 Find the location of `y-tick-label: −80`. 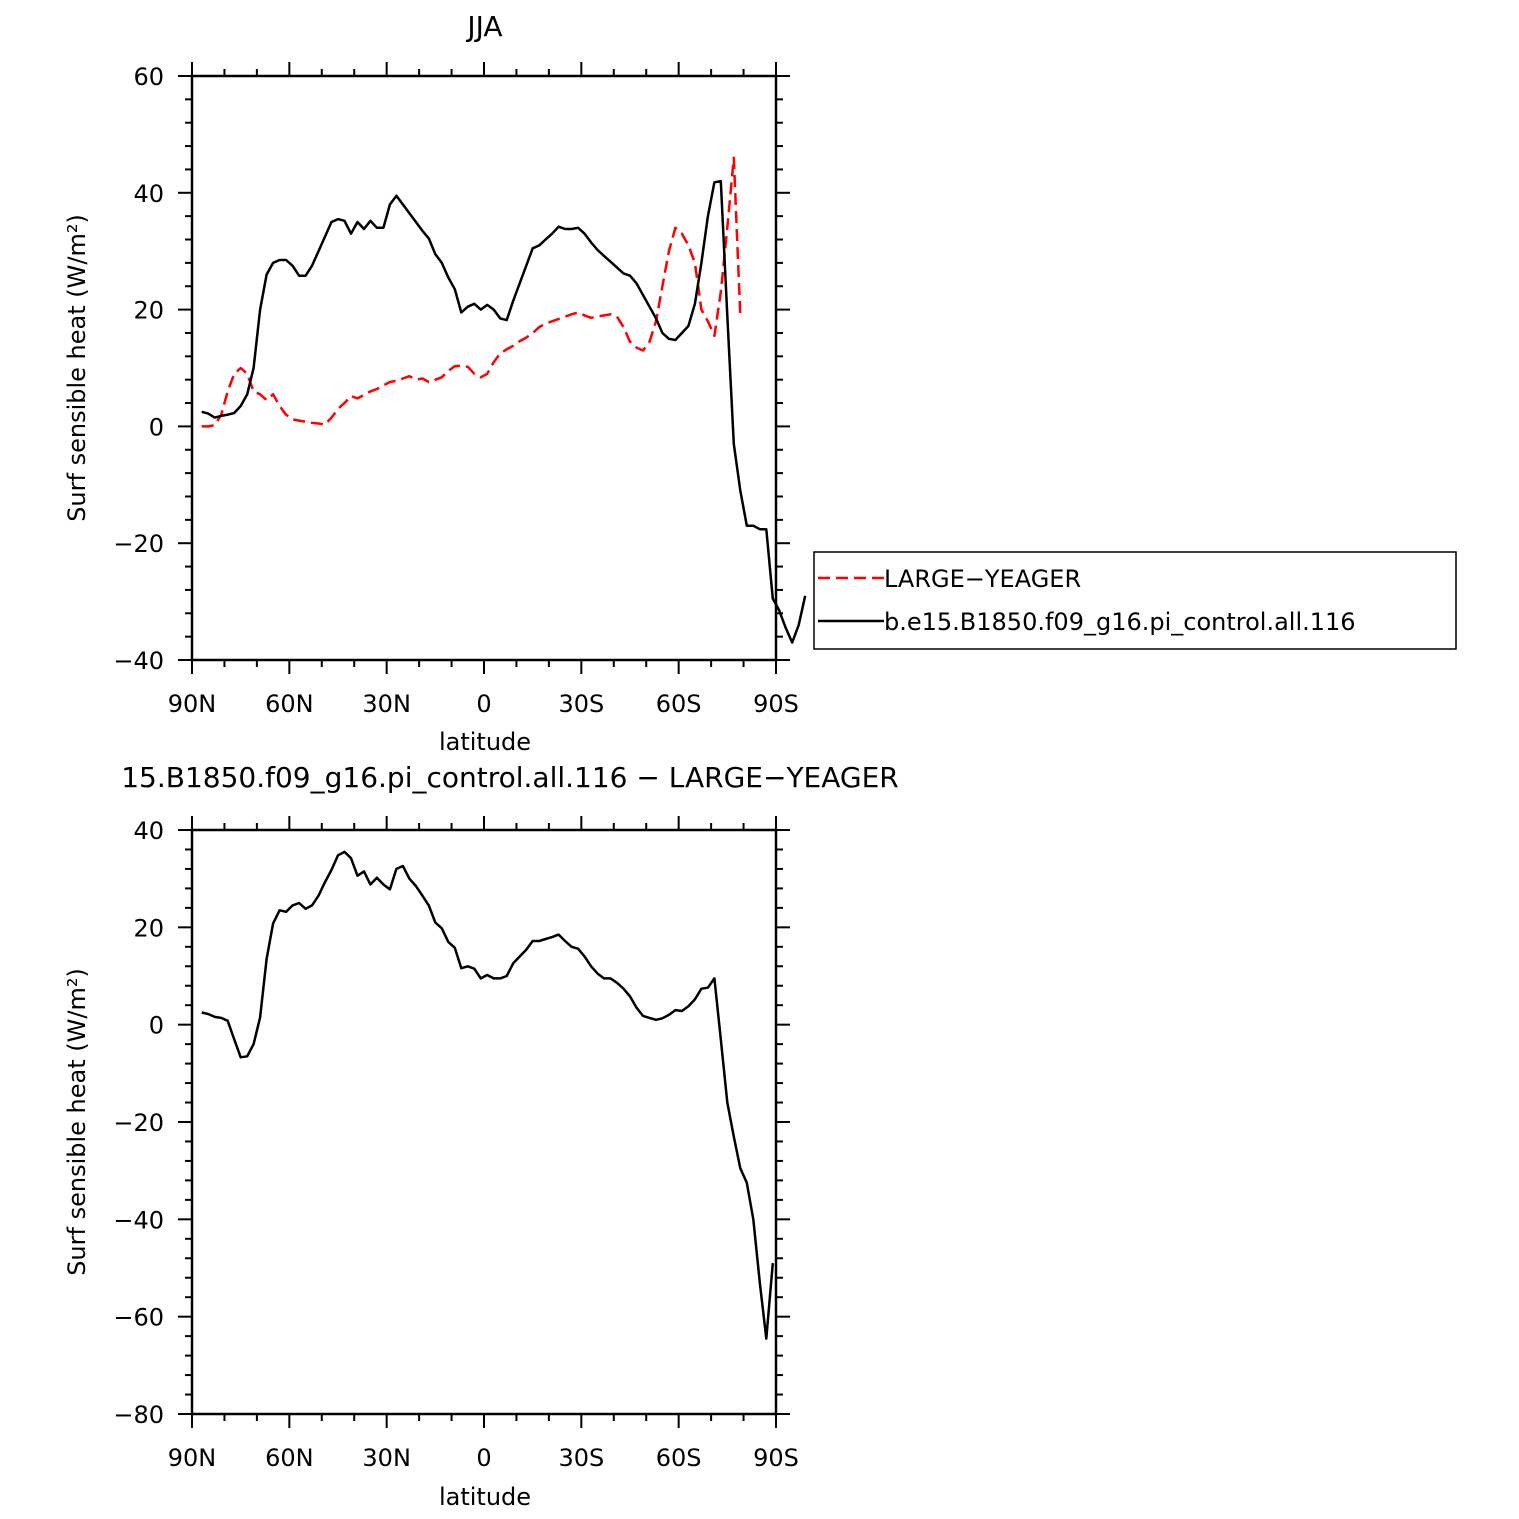

y-tick-label: −80 is located at coordinates (138, 1415).